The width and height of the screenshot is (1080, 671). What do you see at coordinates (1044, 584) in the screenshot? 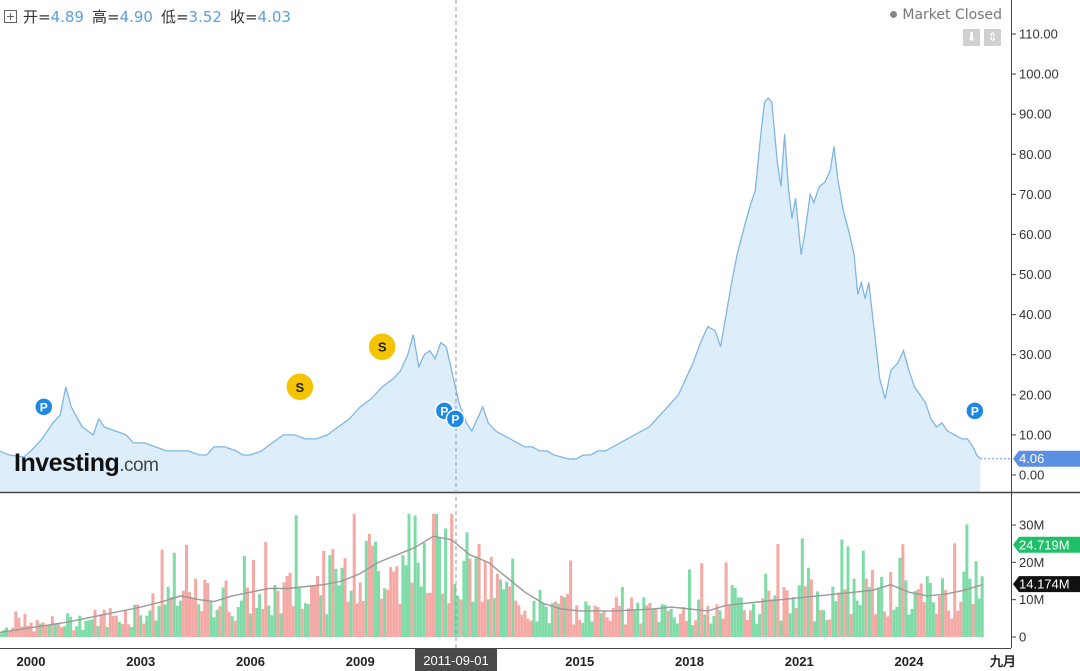
I see `volume-ma-badge: 14.174M` at bounding box center [1044, 584].